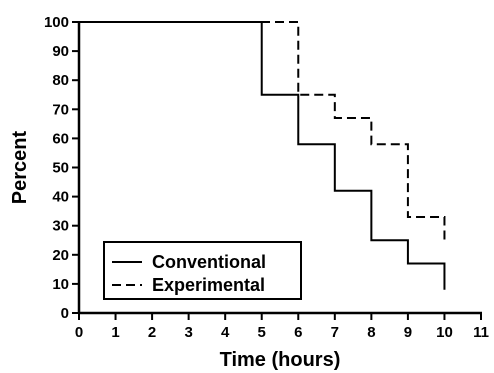  Describe the element at coordinates (60, 138) in the screenshot. I see `y-tick-label-60: 60` at that location.